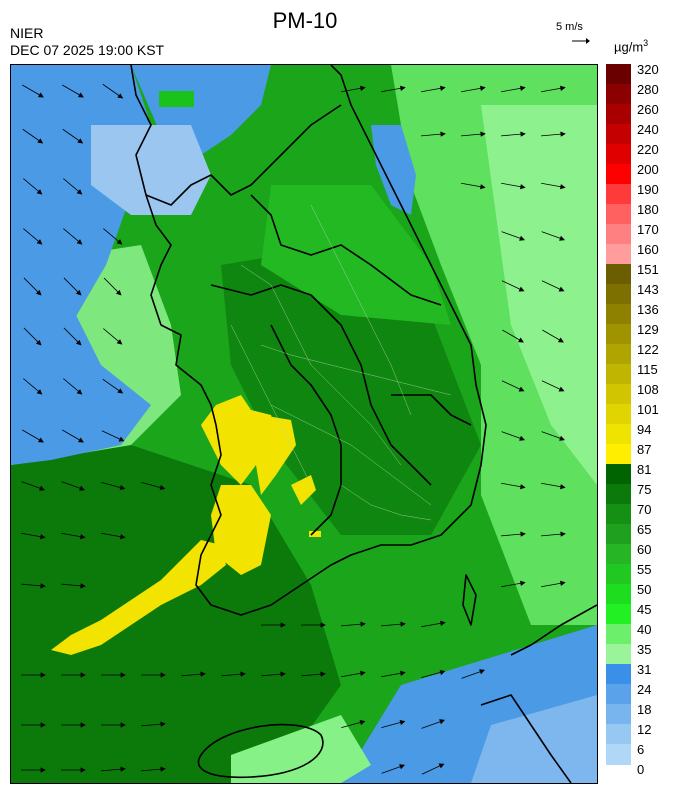 The width and height of the screenshot is (673, 795). I want to click on legend-label: 280, so click(648, 89).